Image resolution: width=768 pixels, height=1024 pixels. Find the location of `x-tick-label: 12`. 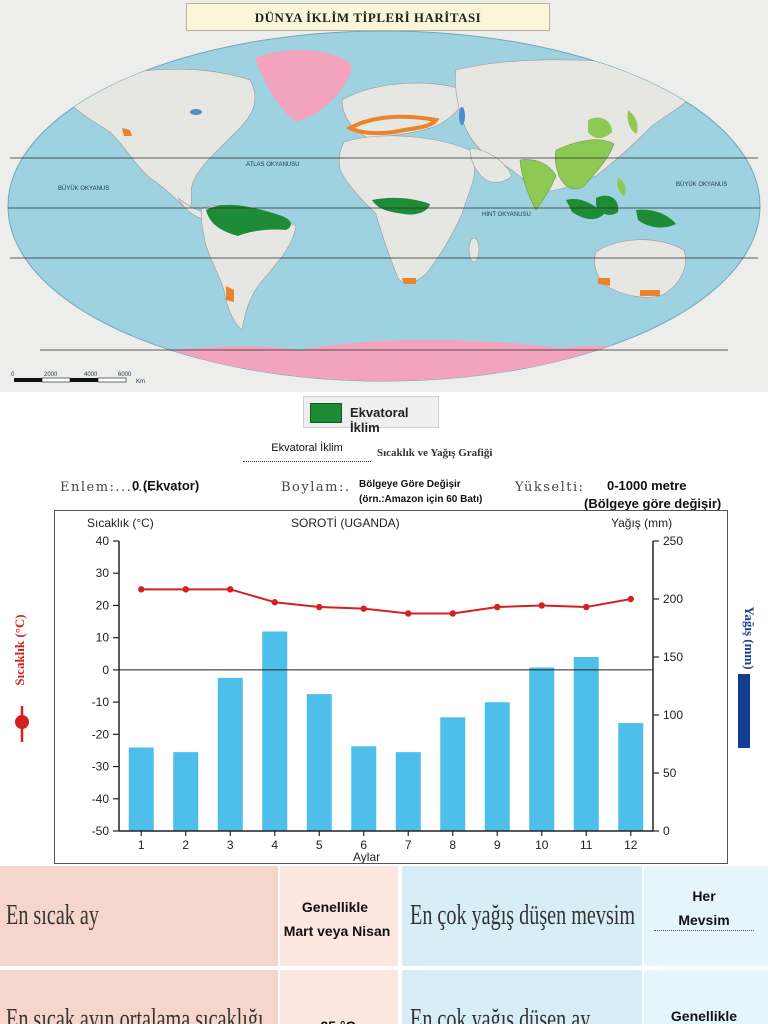

x-tick-label: 12 is located at coordinates (631, 845).